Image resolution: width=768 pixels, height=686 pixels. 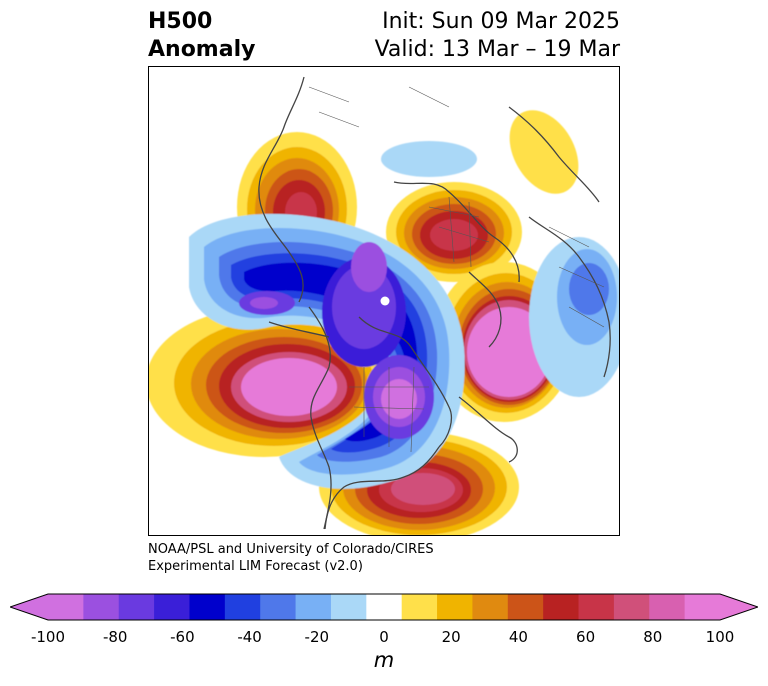 I want to click on north-pole-marker, so click(x=385, y=301).